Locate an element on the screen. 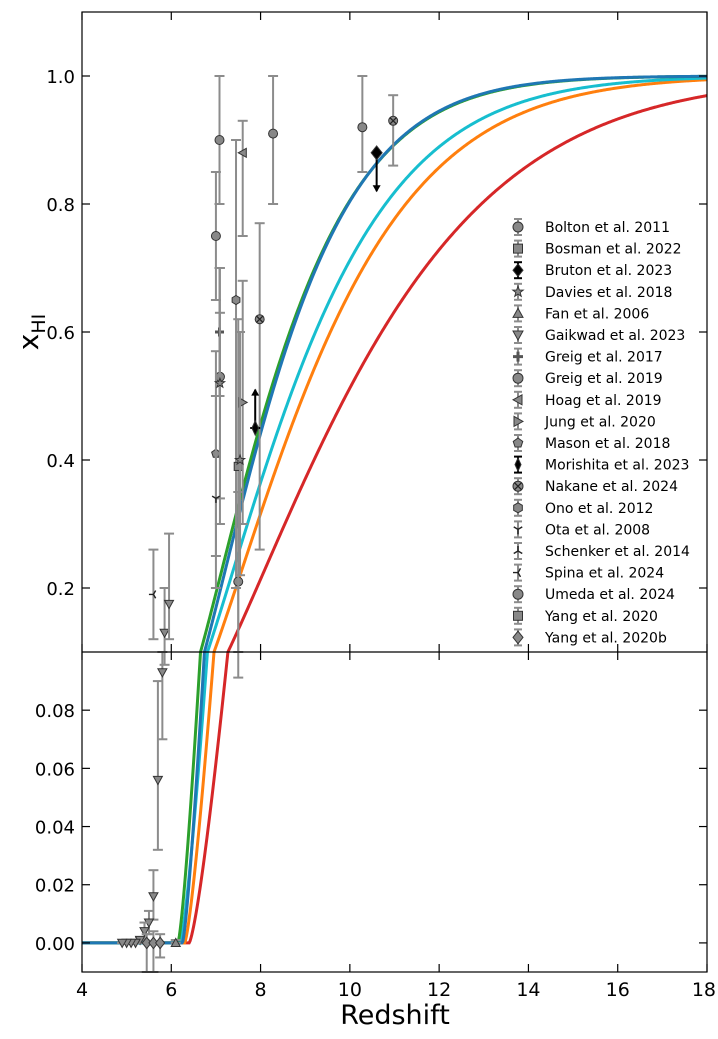  x-tick-label-3: 10 is located at coordinates (350, 990).